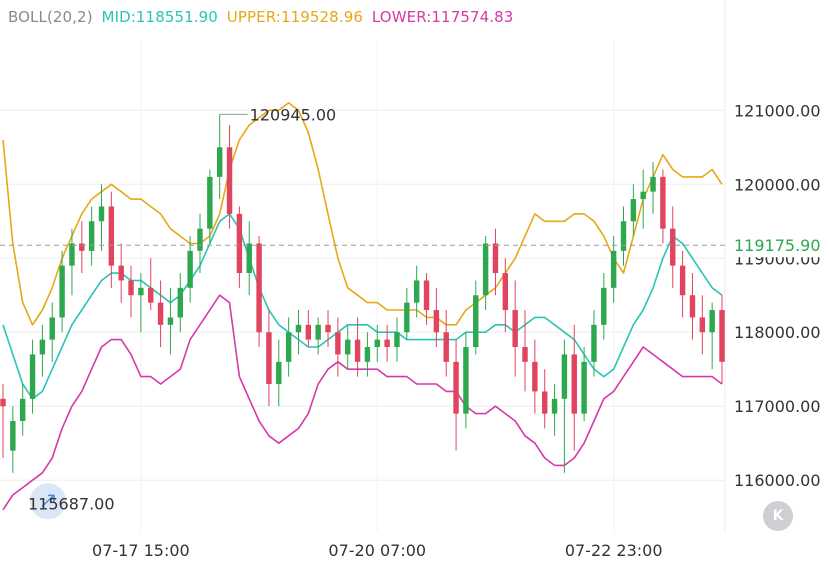  I want to click on current-price-tag-bg, so click(777, 245).